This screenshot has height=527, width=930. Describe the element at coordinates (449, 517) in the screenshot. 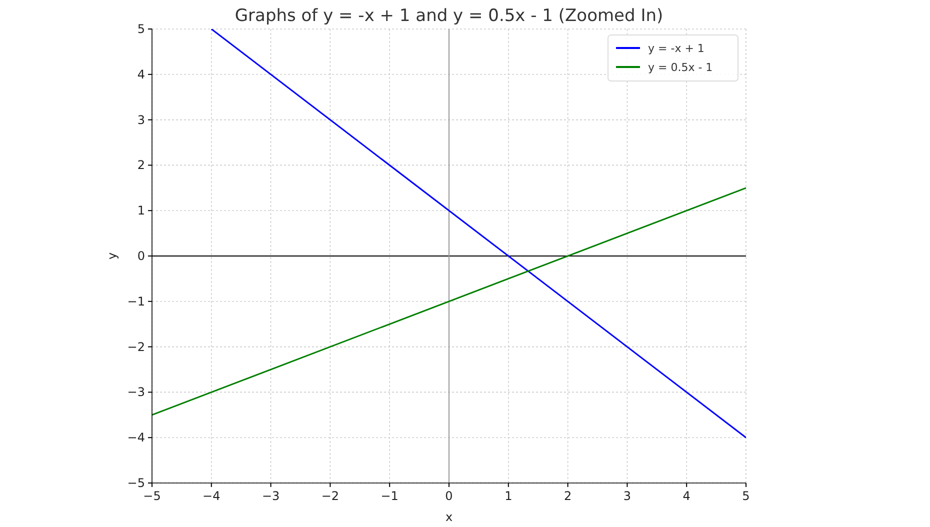

I see `x-axis-title: x` at that location.